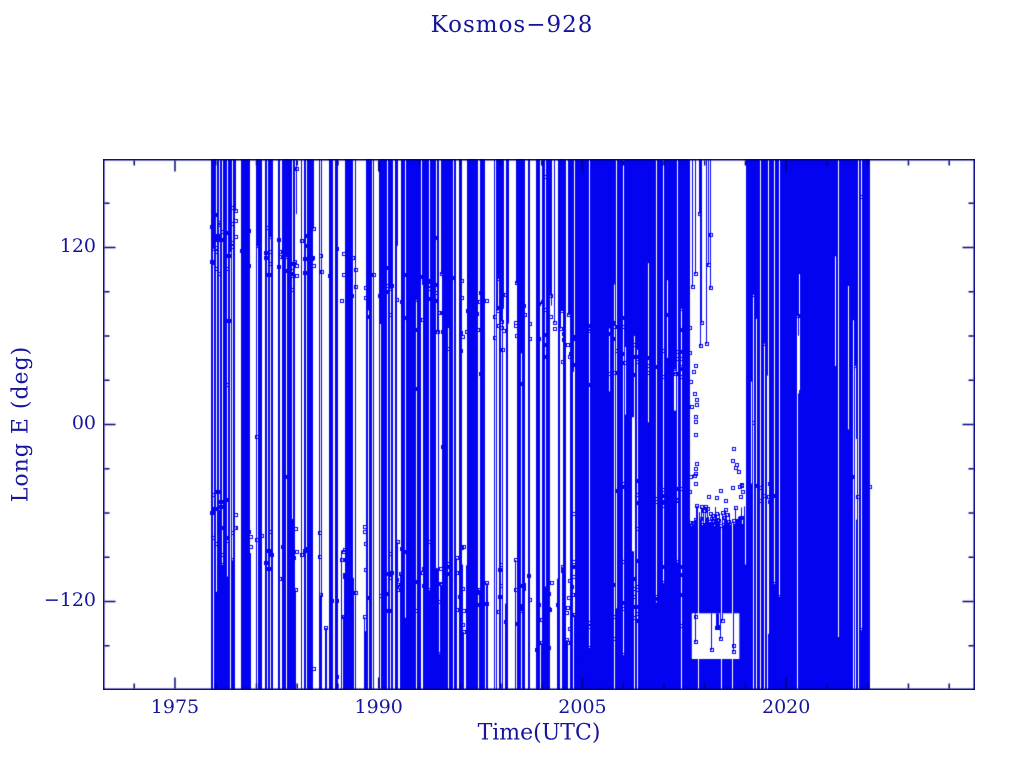 This screenshot has width=1024, height=768. What do you see at coordinates (69, 599) in the screenshot?
I see `y-tick-label: −120` at bounding box center [69, 599].